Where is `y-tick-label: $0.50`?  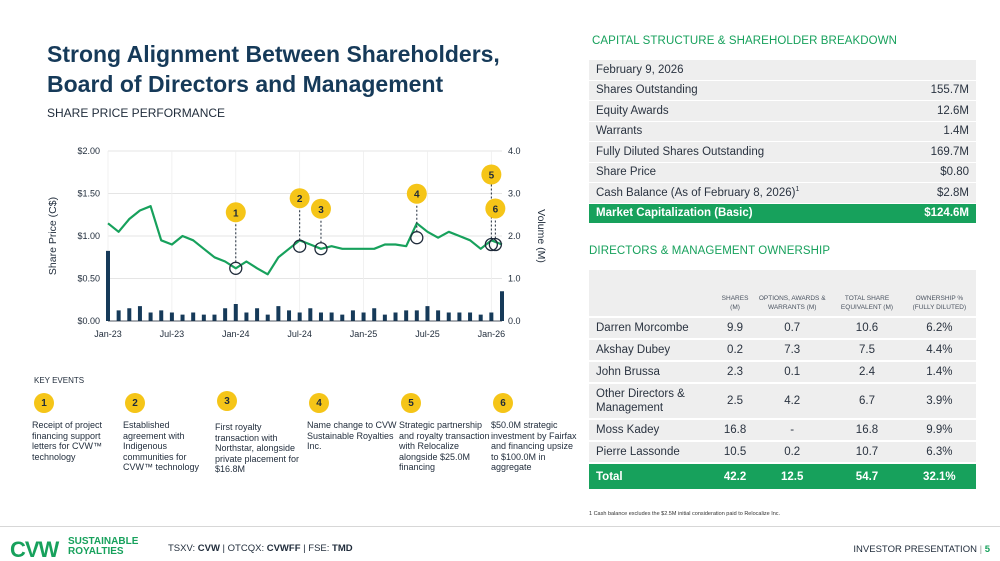
y-tick-label: $0.50 is located at coordinates (88, 279).